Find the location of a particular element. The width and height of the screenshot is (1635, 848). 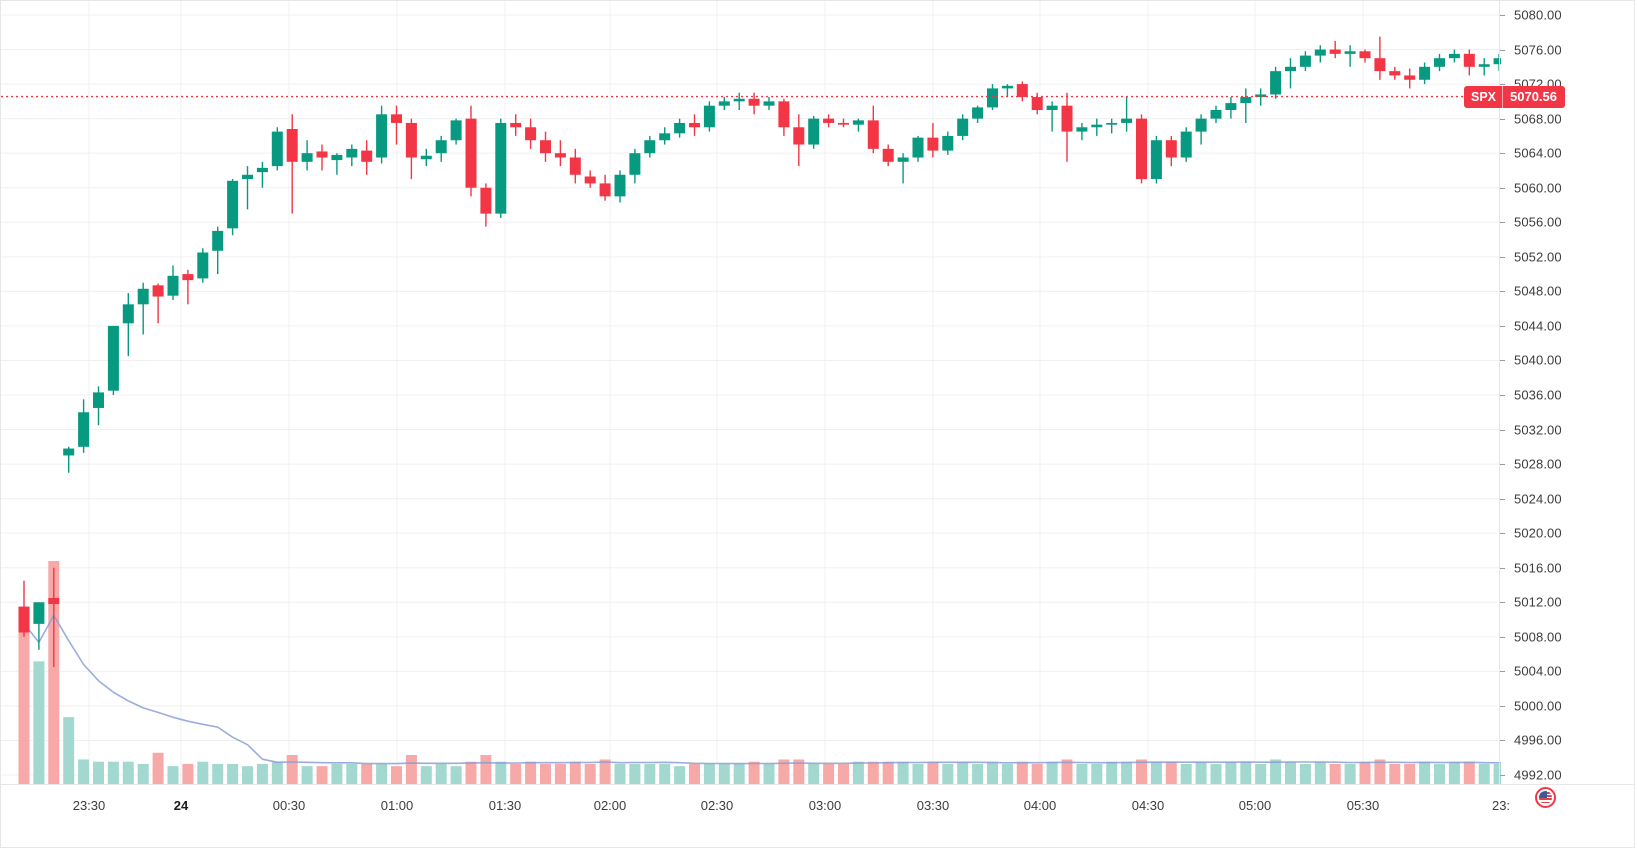

price-badge-divider is located at coordinates (1503, 96).